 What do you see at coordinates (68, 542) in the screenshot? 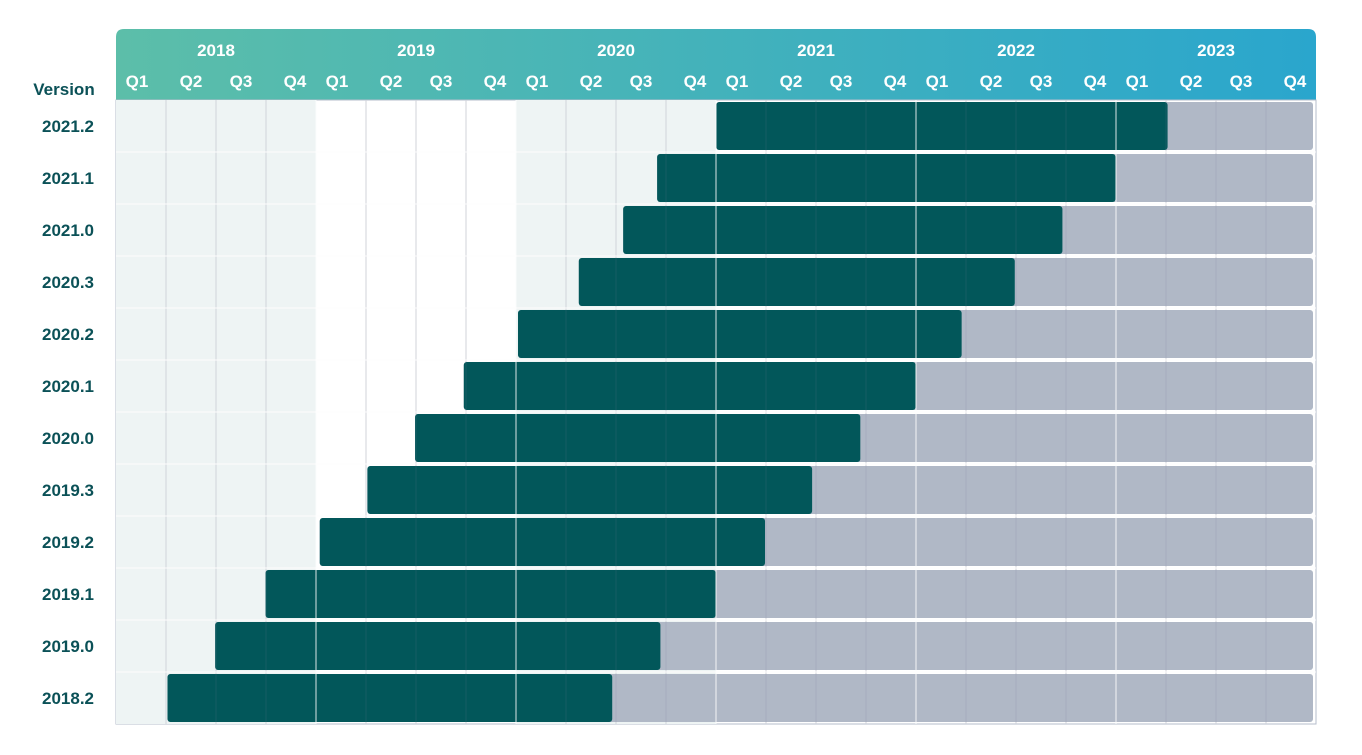
I see `version-label-2019.2: 2019.2` at bounding box center [68, 542].